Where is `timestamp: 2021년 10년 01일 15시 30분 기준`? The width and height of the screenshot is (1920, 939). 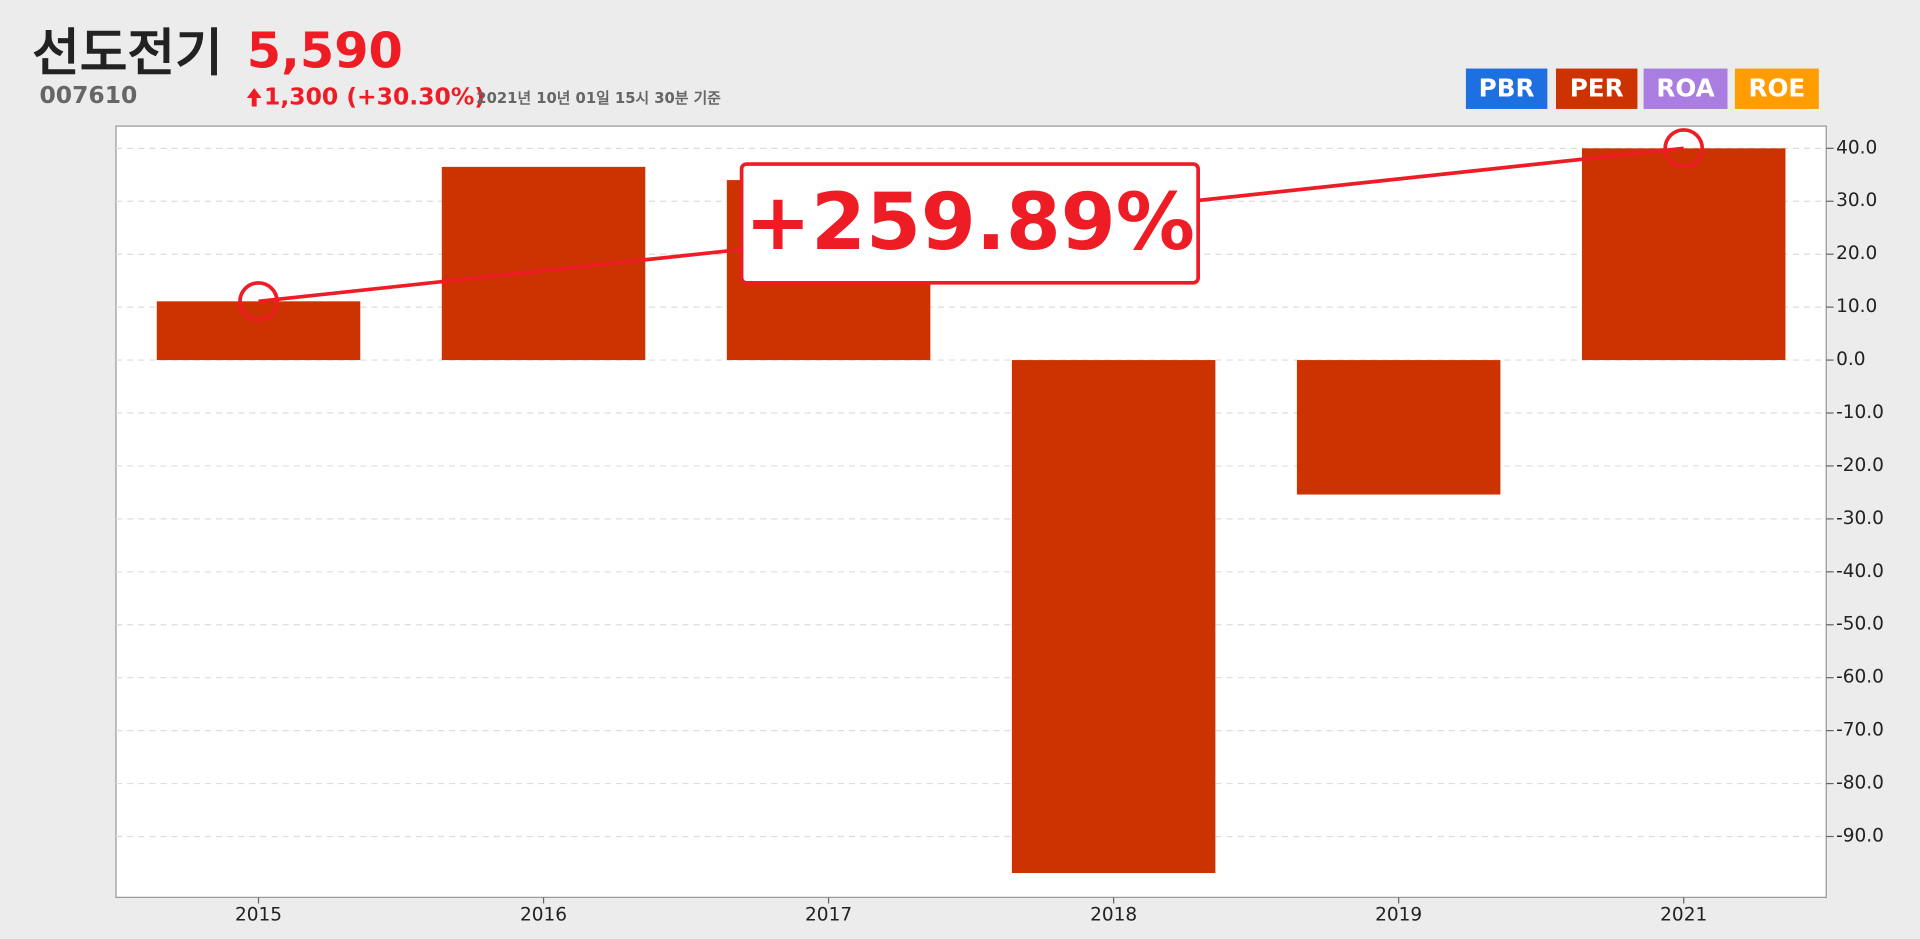 timestamp: 2021년 10년 01일 15시 30분 기준 is located at coordinates (598, 98).